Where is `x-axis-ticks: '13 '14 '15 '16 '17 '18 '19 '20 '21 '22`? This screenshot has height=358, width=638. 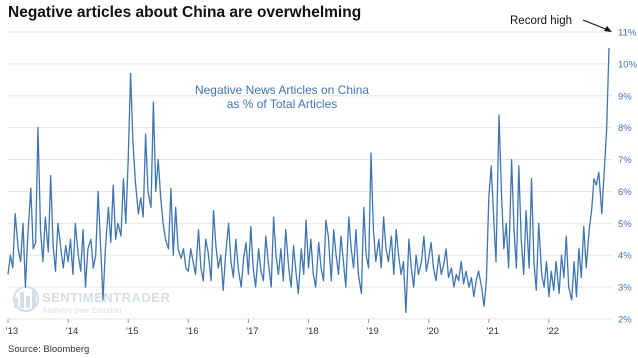
x-axis-ticks: '13 '14 '15 '16 '17 '18 '19 '20 '21 '22 is located at coordinates (282, 328).